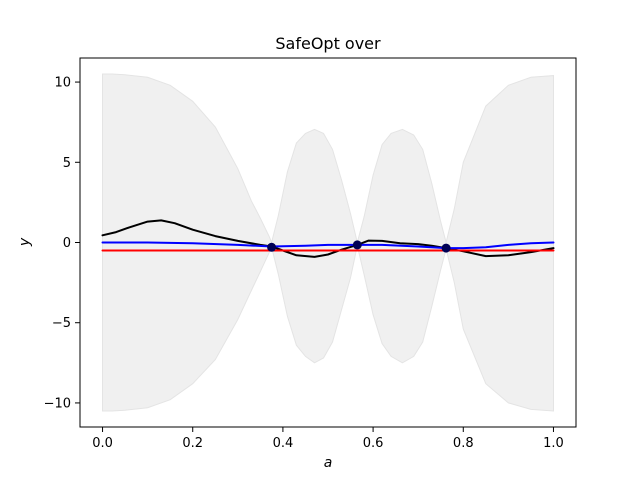  Describe the element at coordinates (62, 243) in the screenshot. I see `y-axis: −10 −5 0 5 10` at that location.